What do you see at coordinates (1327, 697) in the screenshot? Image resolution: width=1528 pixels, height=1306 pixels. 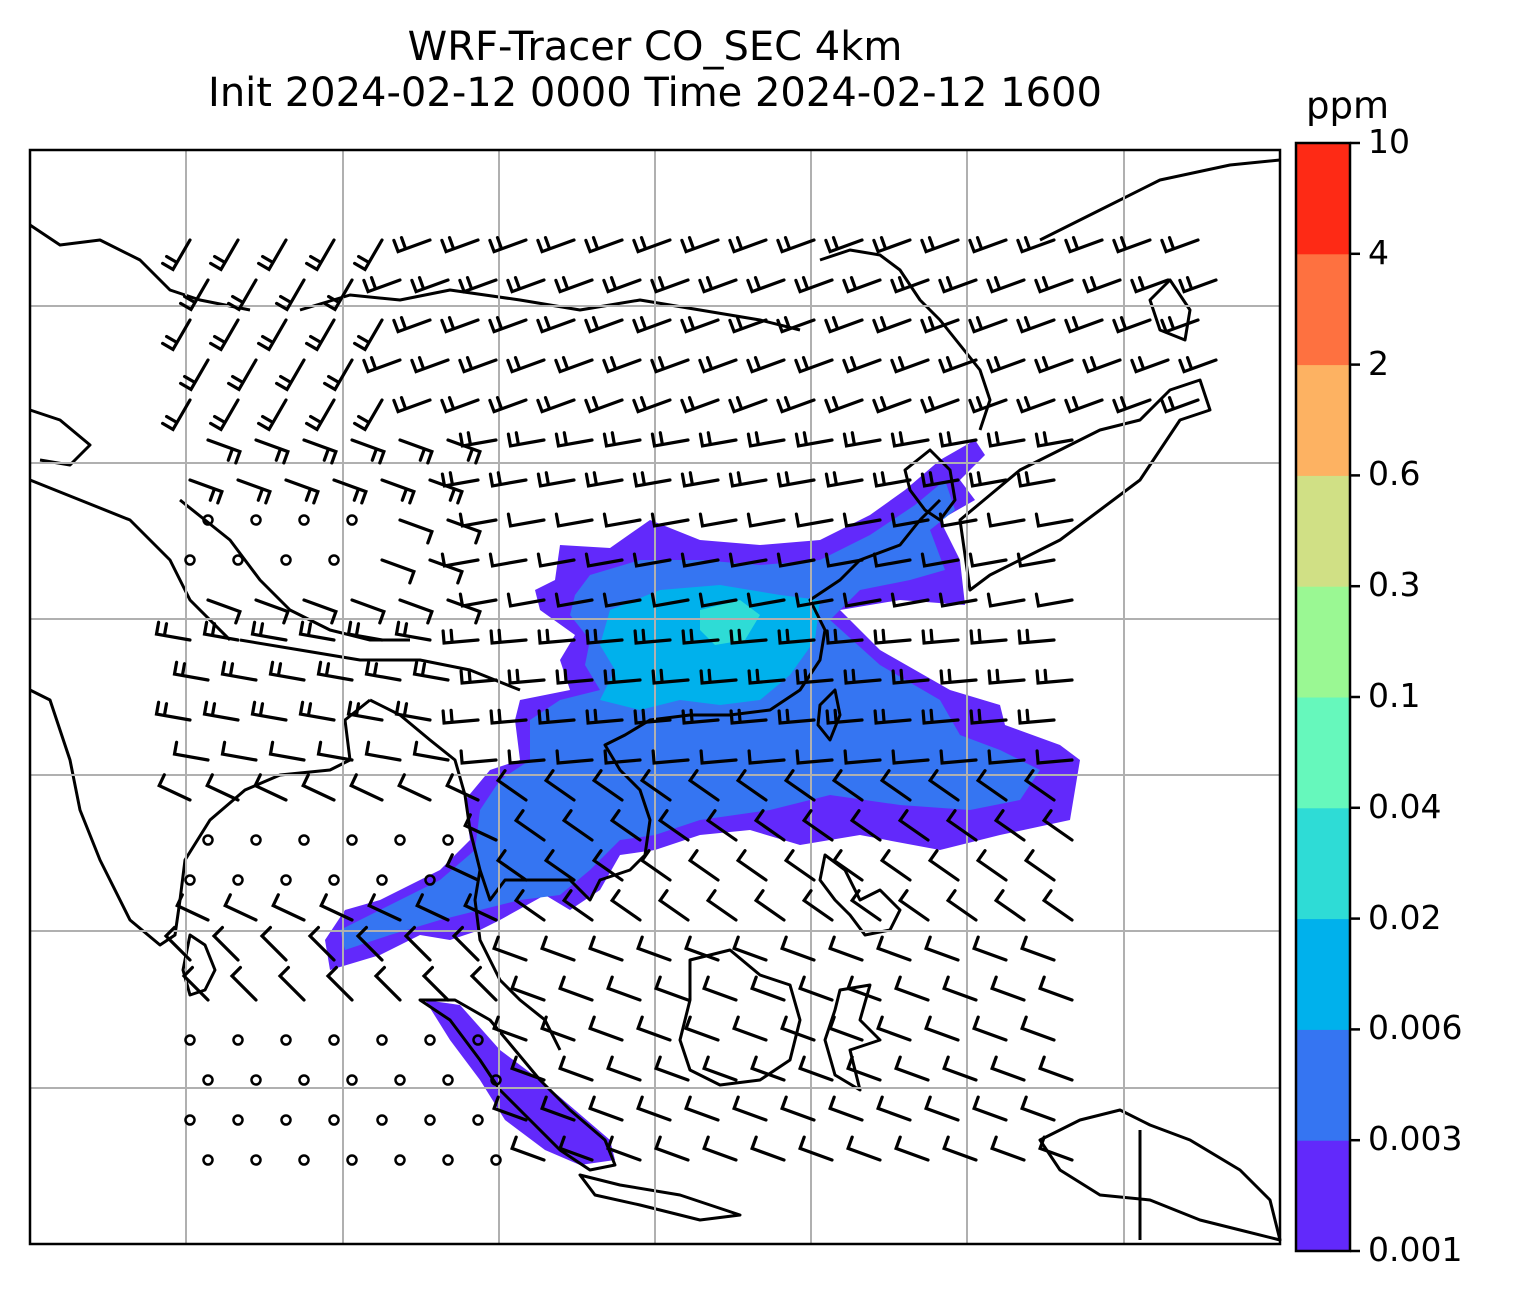 I see `colorbar` at bounding box center [1327, 697].